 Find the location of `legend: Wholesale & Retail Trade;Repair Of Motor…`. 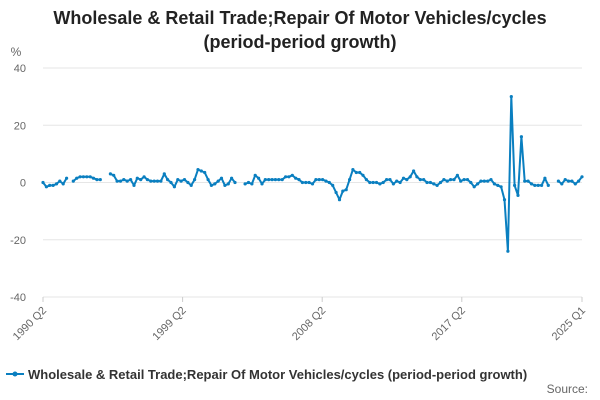

legend: Wholesale & Retail Trade;Repair Of Motor… is located at coordinates (266, 374).